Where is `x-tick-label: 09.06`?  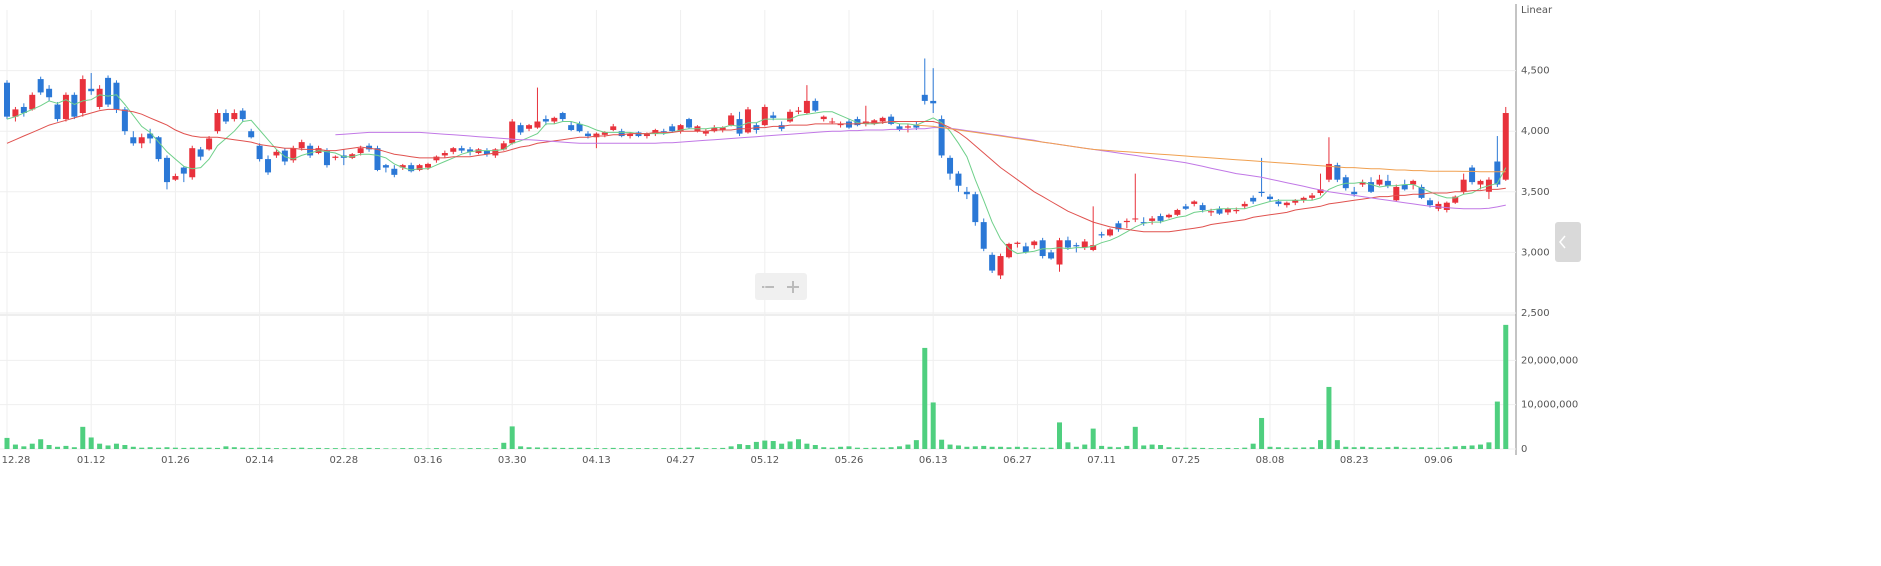
x-tick-label: 09.06 is located at coordinates (1438, 460).